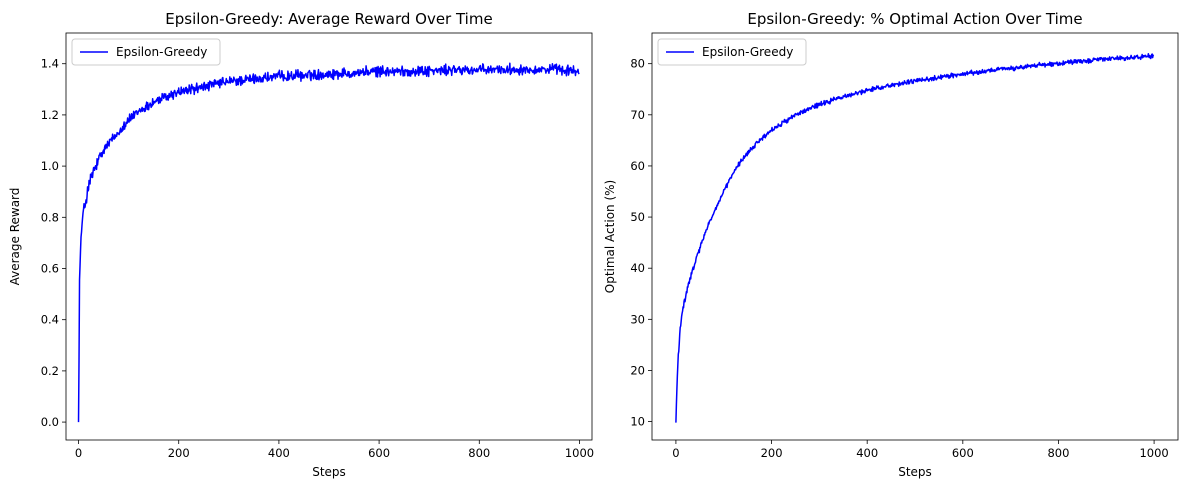 This screenshot has height=490, width=1189. What do you see at coordinates (637, 166) in the screenshot?
I see `y-tick-label: 60` at bounding box center [637, 166].